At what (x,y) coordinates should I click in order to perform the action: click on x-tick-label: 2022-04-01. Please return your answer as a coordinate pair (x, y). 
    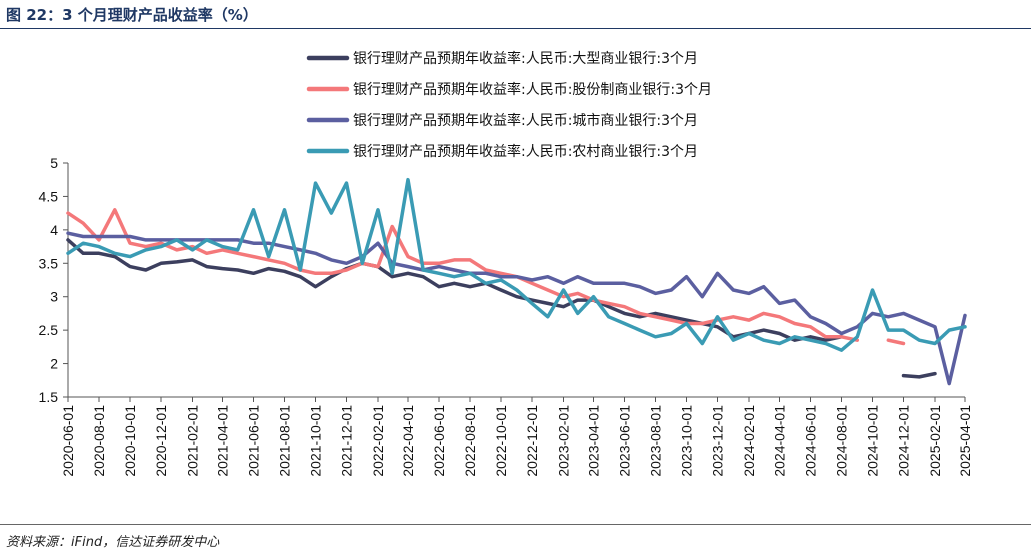
    Looking at the image, I should click on (408, 441).